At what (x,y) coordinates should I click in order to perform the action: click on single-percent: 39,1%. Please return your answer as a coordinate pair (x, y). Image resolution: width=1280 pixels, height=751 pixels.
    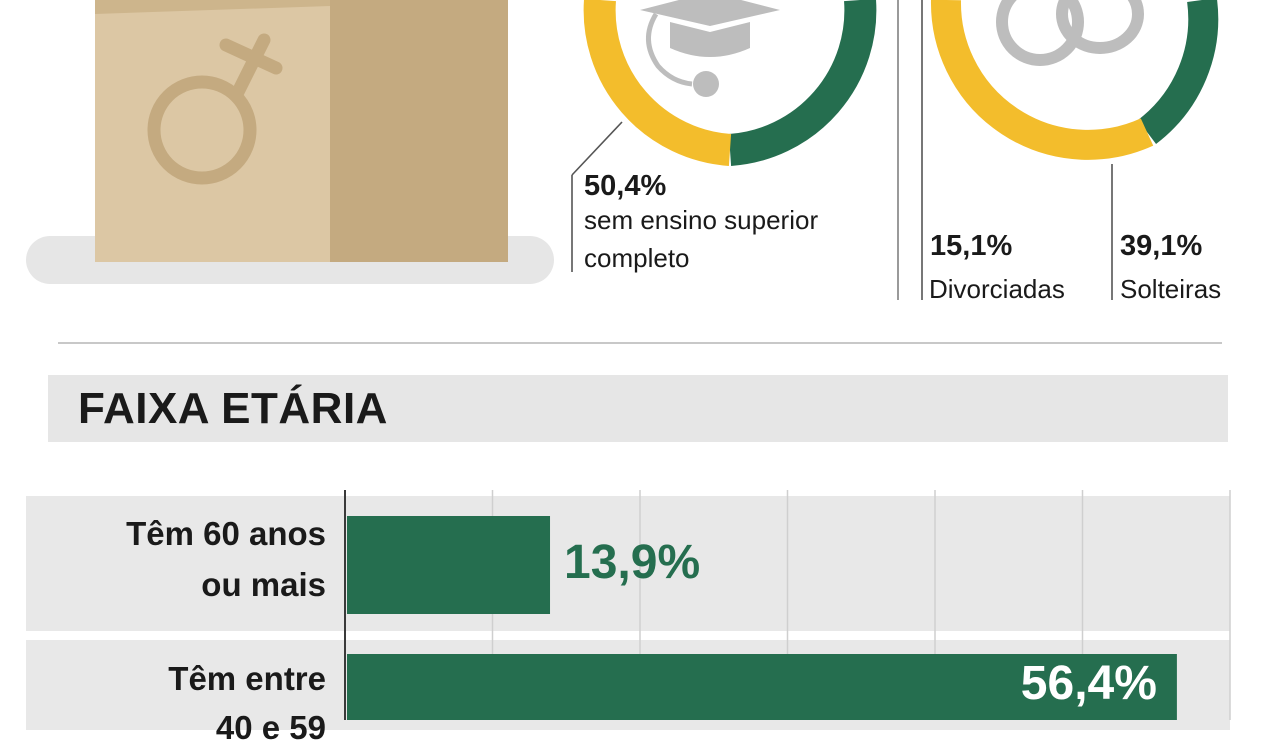
    Looking at the image, I should click on (1161, 246).